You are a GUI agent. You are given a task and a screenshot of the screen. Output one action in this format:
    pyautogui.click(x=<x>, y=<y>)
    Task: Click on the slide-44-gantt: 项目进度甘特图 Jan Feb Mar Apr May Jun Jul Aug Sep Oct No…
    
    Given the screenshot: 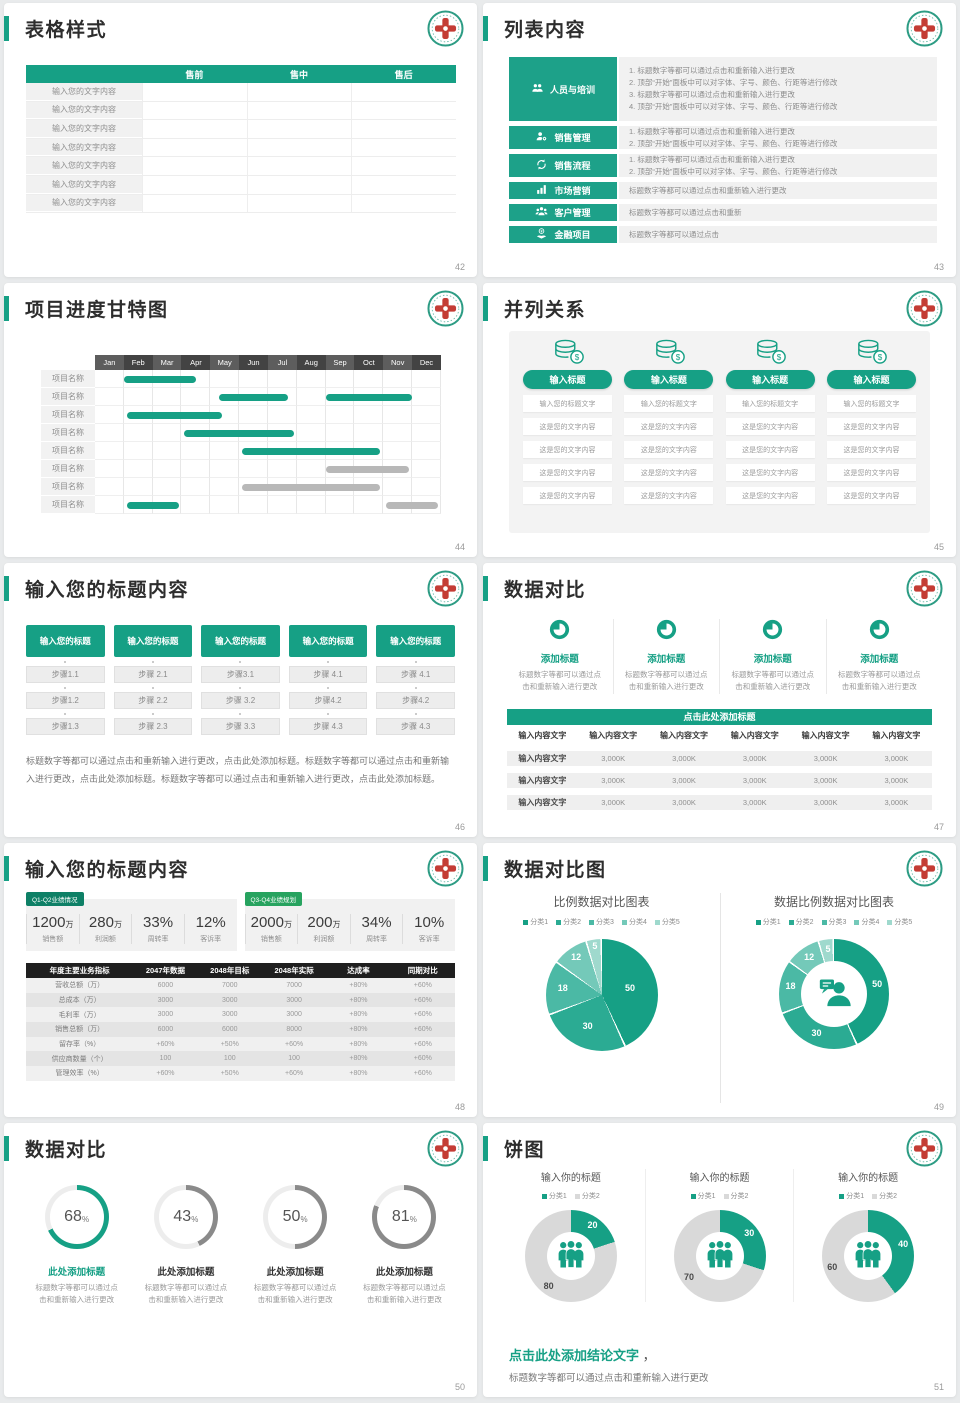 What is the action you would take?
    pyautogui.click(x=240, y=420)
    